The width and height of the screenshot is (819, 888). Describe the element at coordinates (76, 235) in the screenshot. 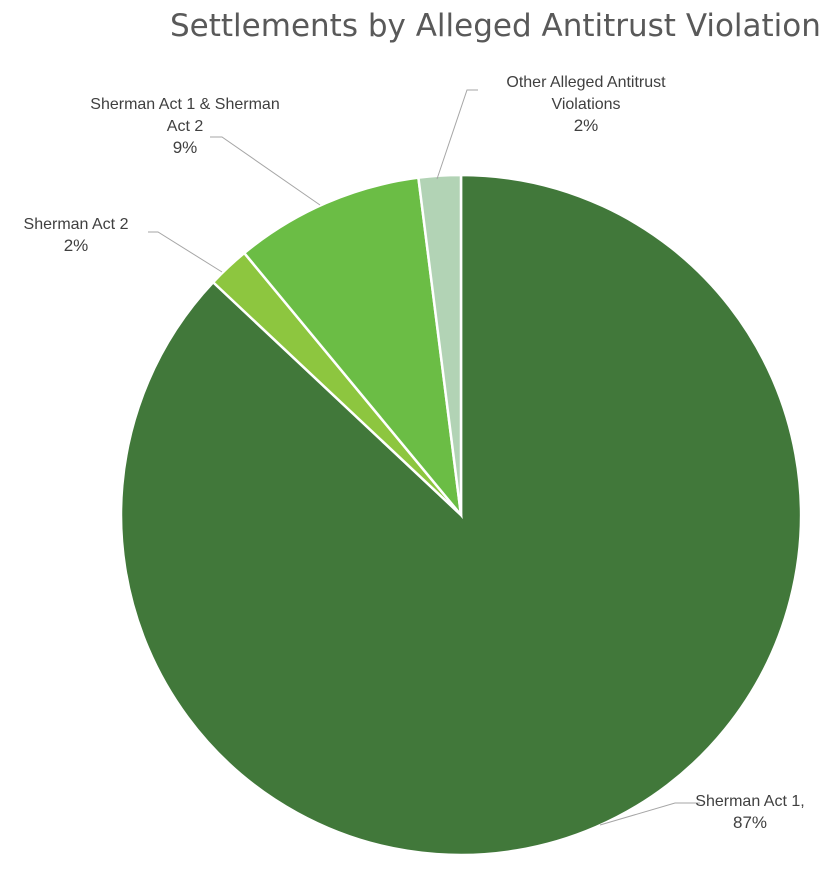

I see `data-label-sherman-act-2: Sherman Act 2 2%` at that location.